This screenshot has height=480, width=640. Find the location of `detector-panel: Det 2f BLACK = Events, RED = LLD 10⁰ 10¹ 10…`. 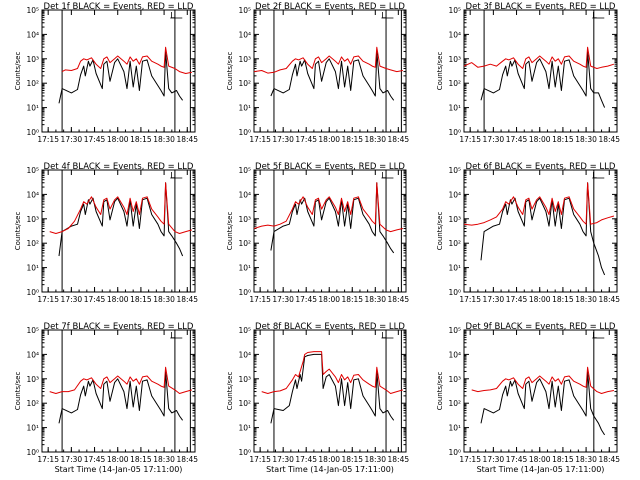

detector-panel: Det 2f BLACK = Events, RED = LLD 10⁰ 10¹ 10… is located at coordinates (317, 73).